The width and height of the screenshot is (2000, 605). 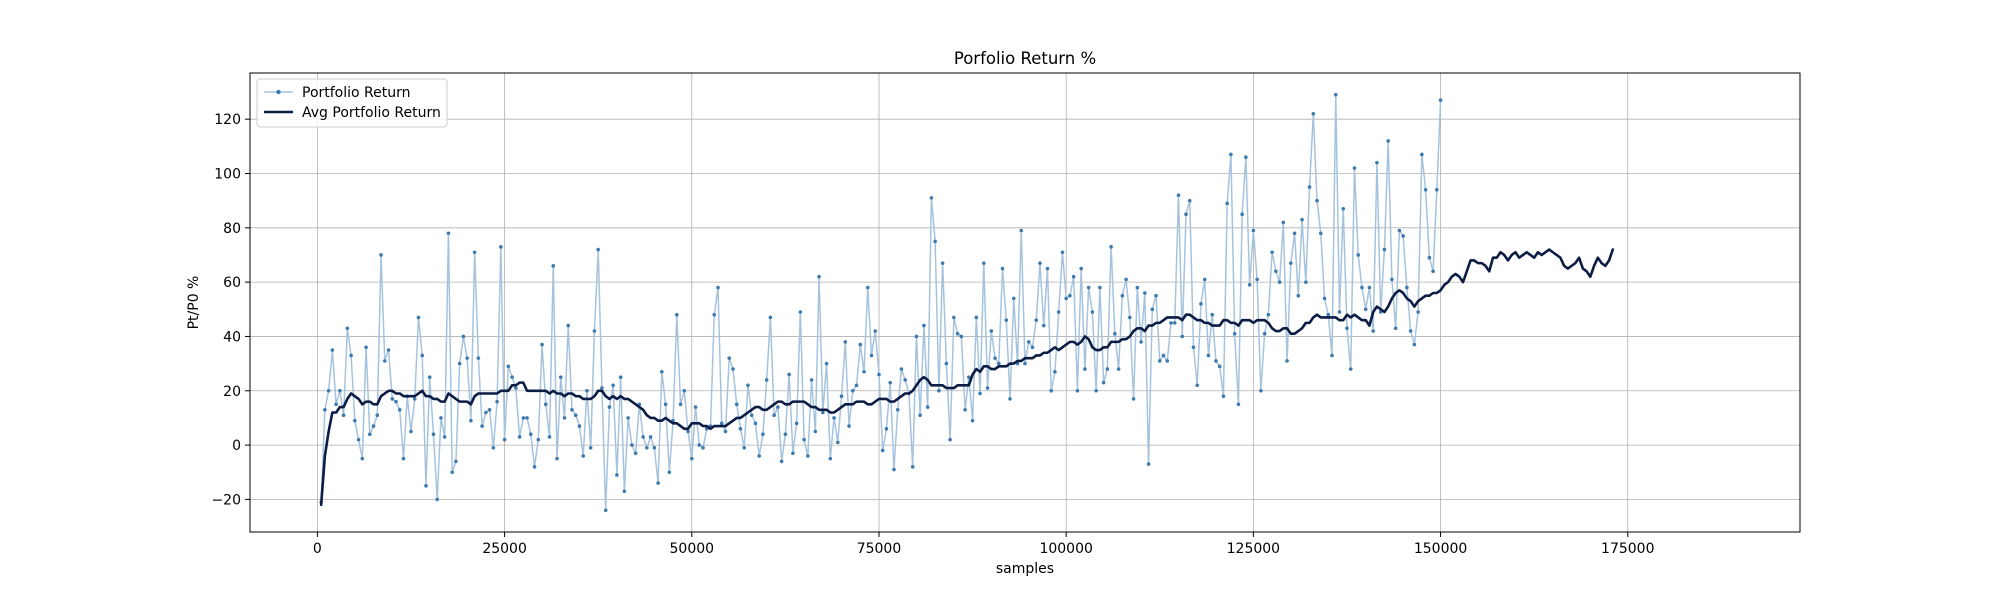 What do you see at coordinates (278, 92) in the screenshot?
I see `legend-marker-portfolio-return` at bounding box center [278, 92].